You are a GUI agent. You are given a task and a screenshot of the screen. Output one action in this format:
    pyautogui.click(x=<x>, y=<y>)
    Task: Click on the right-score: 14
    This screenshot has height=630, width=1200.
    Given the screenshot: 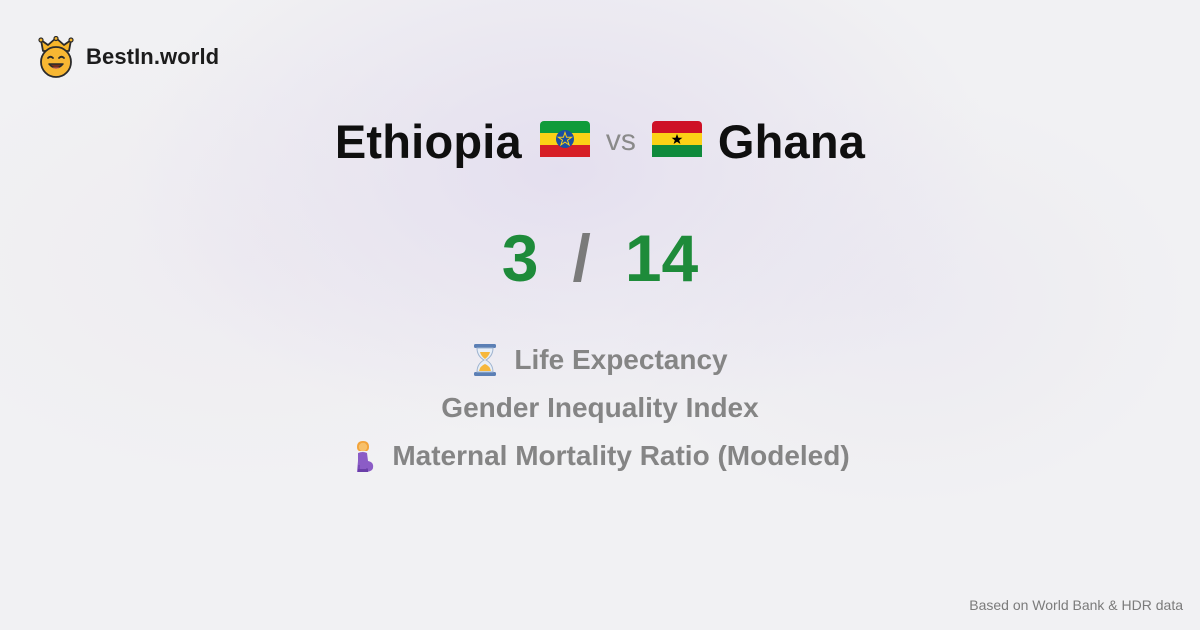 What is the action you would take?
    pyautogui.click(x=661, y=258)
    